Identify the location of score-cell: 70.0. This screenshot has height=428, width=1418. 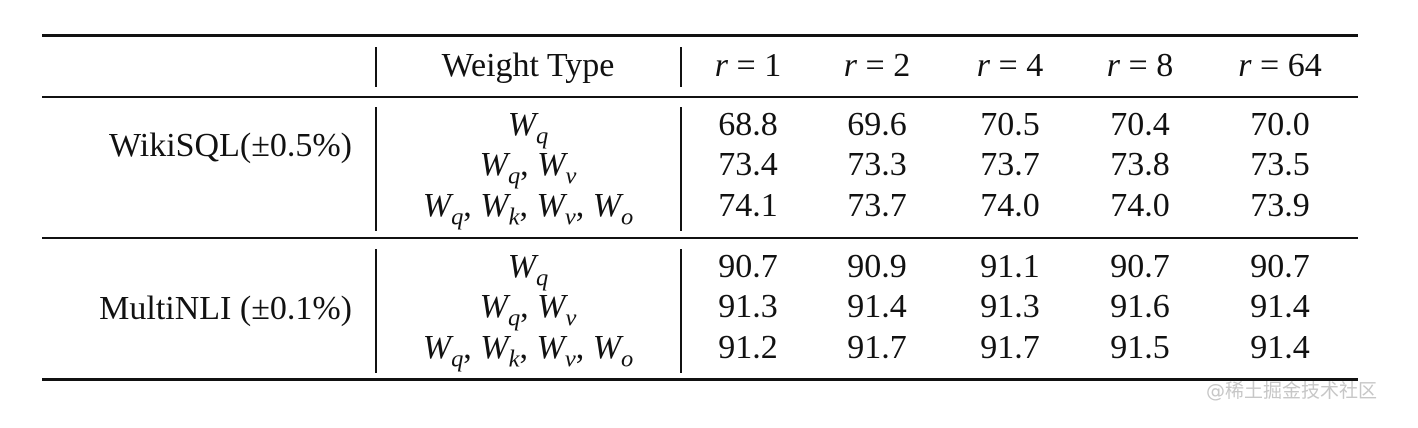
(1280, 124).